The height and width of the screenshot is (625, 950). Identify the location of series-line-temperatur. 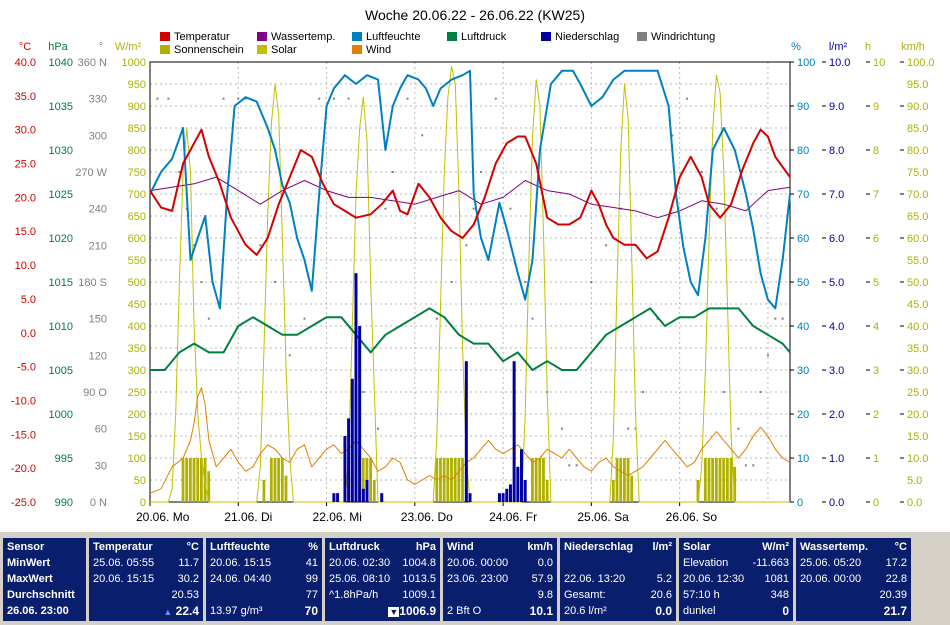
(470, 194).